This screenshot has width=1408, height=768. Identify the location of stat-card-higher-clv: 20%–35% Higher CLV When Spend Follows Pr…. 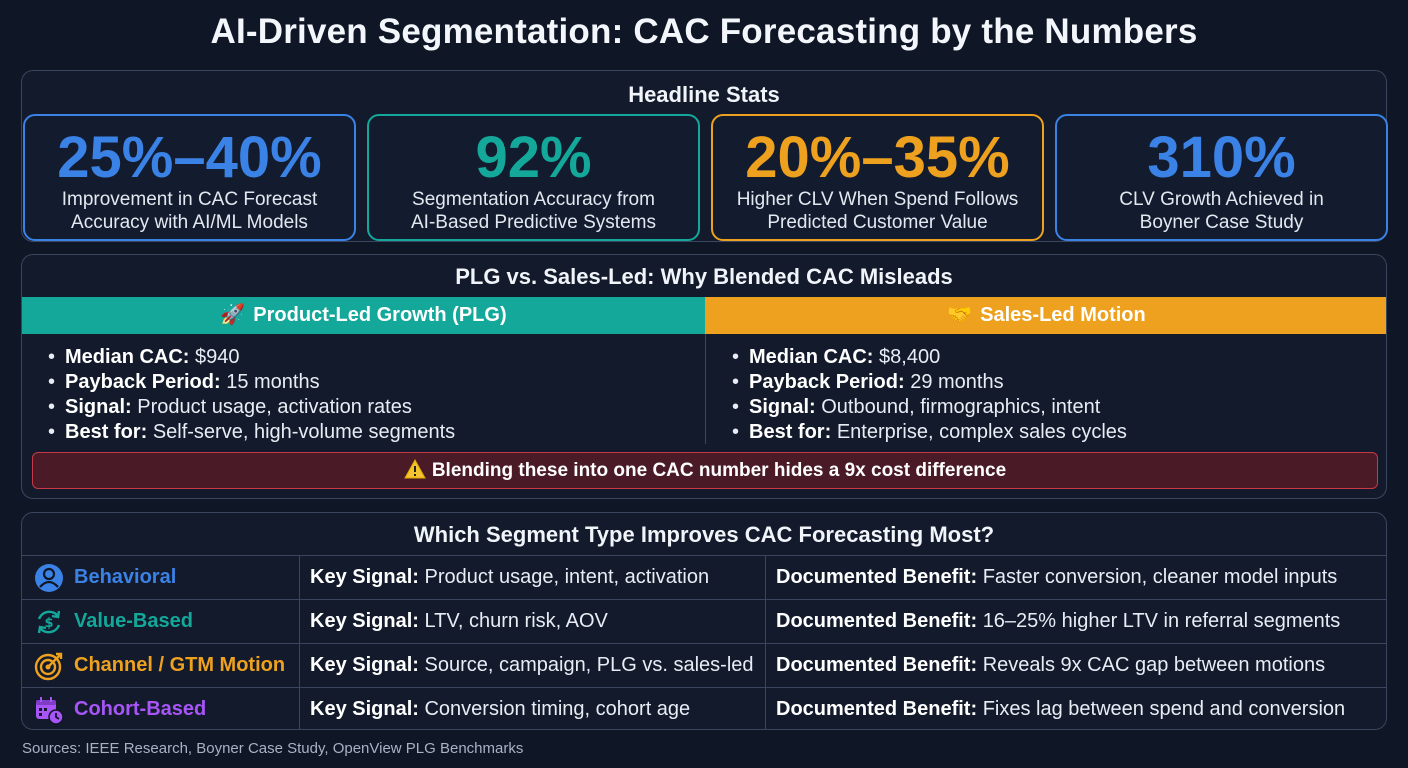
(877, 177).